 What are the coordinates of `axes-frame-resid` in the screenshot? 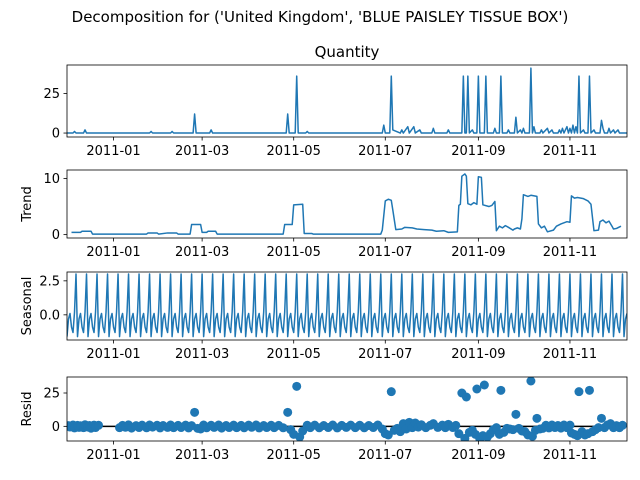 It's located at (347, 409).